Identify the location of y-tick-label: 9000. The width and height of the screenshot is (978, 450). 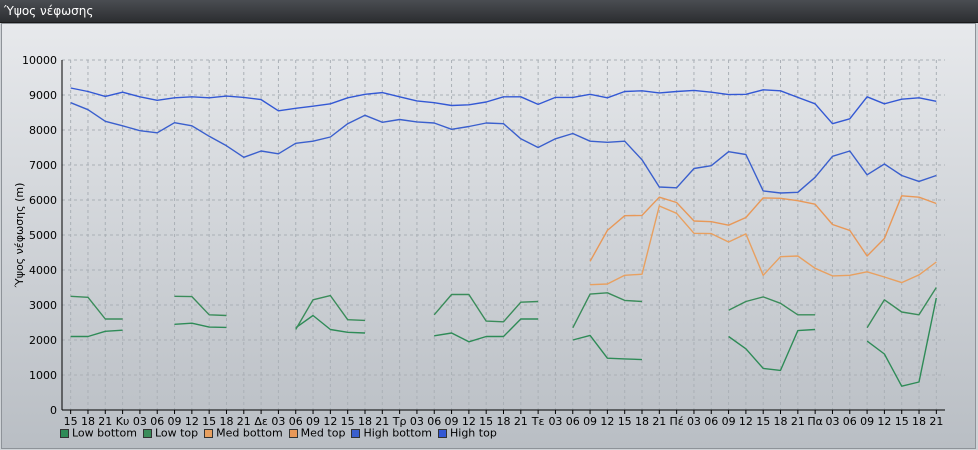
(43, 95).